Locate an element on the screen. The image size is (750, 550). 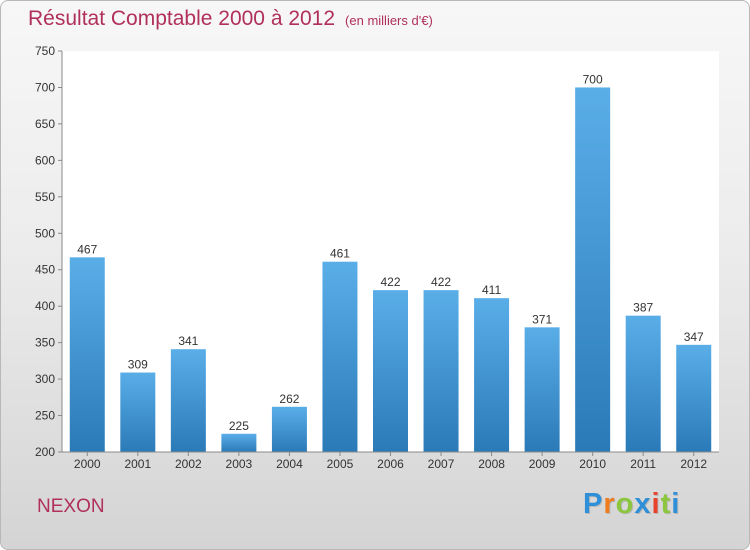
bar-value-label: 225 is located at coordinates (239, 426).